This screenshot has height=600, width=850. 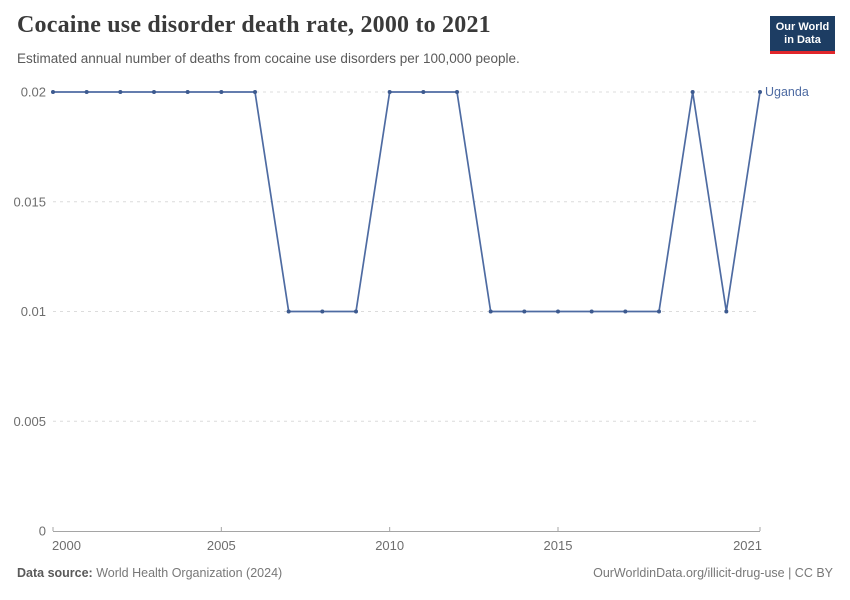 I want to click on series-end-label: Uganda, so click(x=787, y=92).